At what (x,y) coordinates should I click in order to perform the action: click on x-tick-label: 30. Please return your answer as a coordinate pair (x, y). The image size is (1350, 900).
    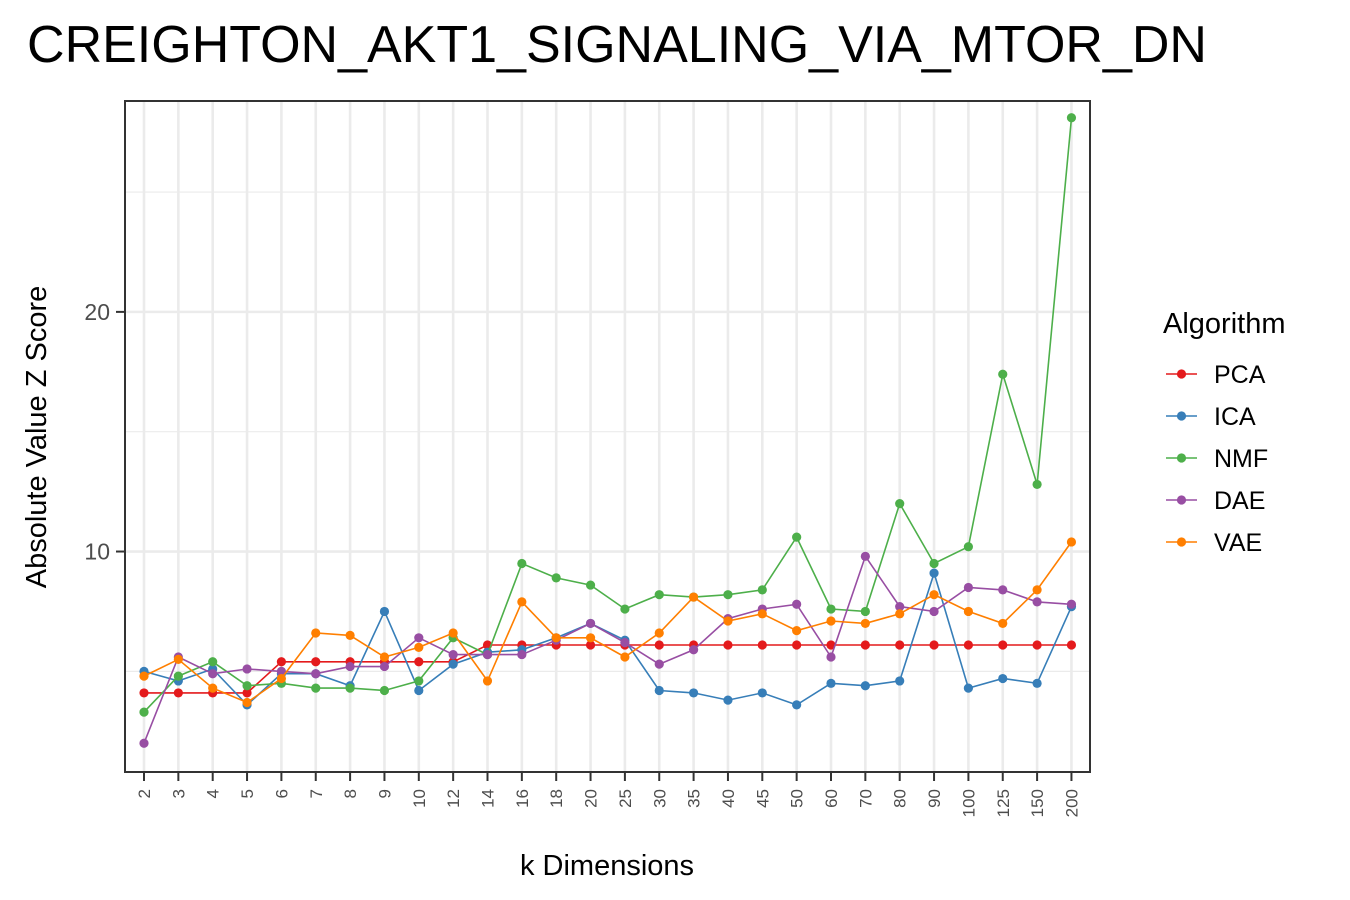
    Looking at the image, I should click on (659, 798).